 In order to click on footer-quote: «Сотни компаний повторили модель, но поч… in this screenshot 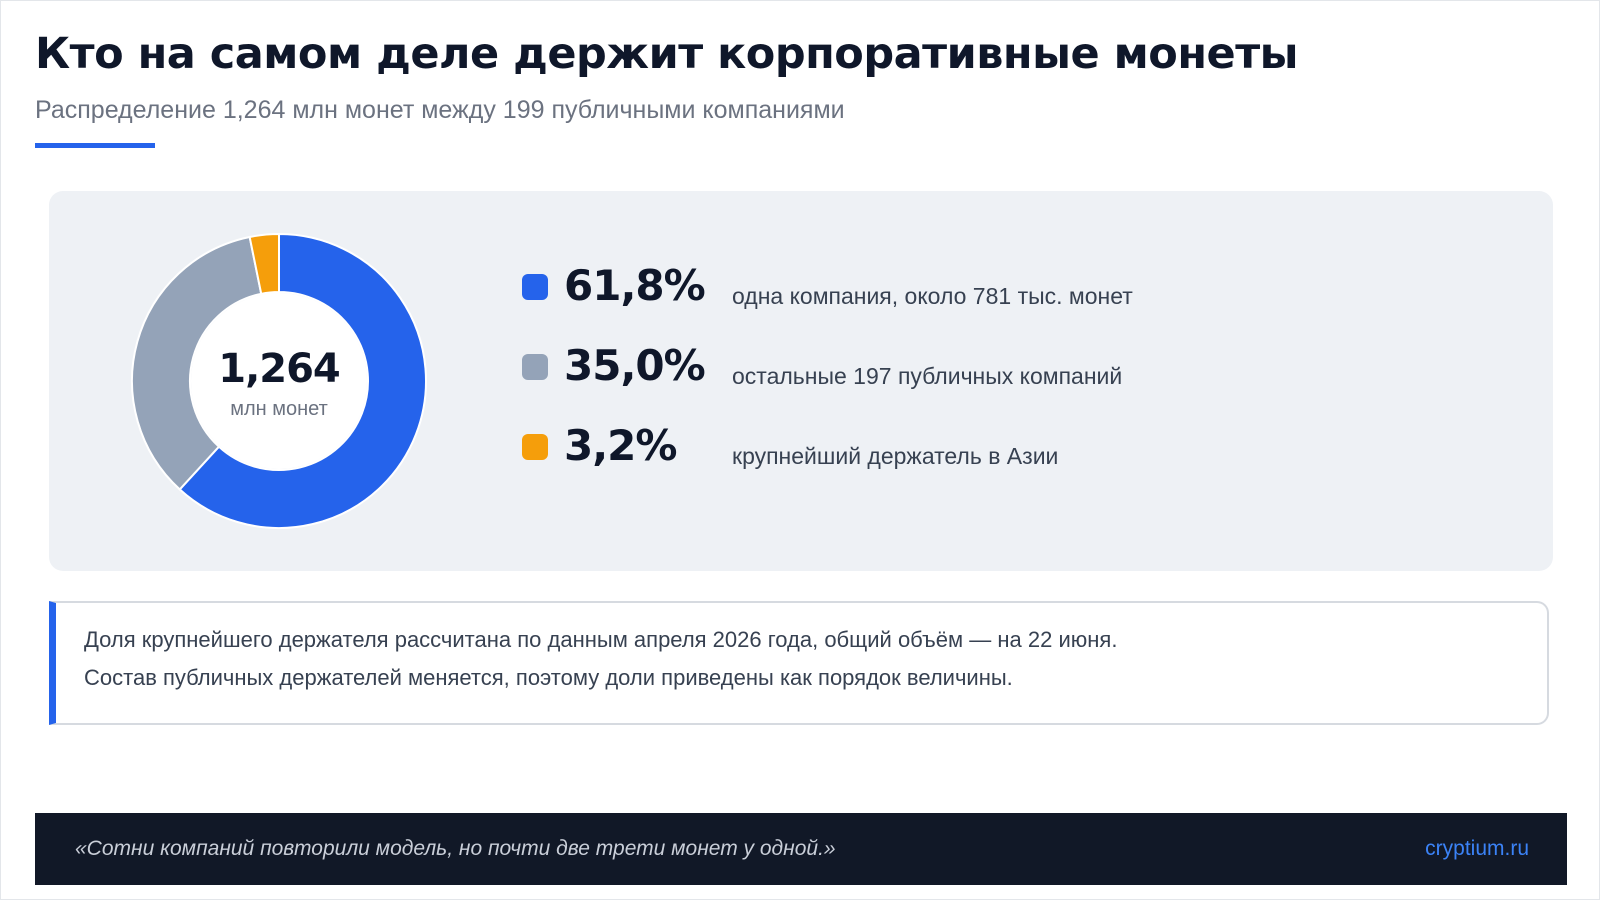, I will do `click(455, 848)`.